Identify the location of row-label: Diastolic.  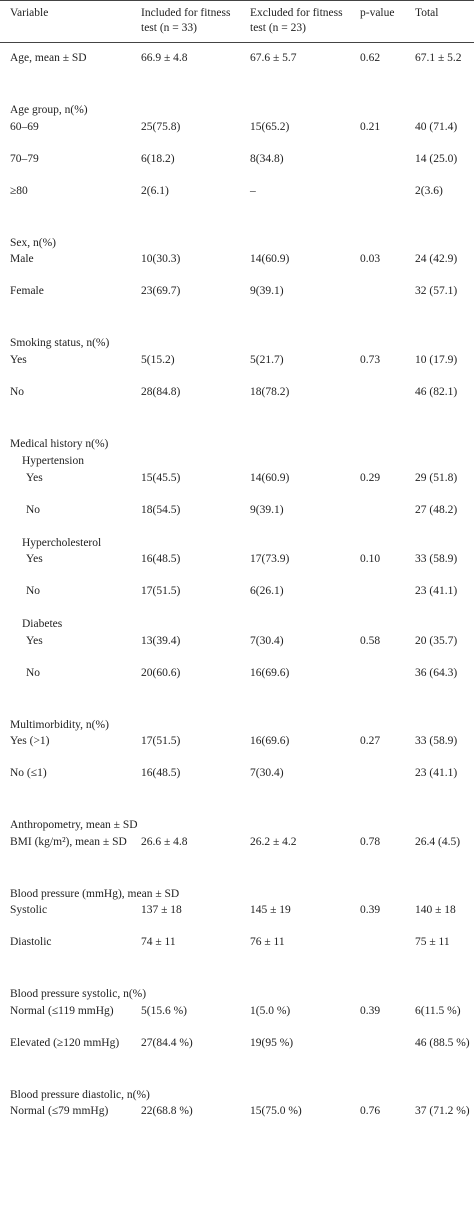
(31, 942).